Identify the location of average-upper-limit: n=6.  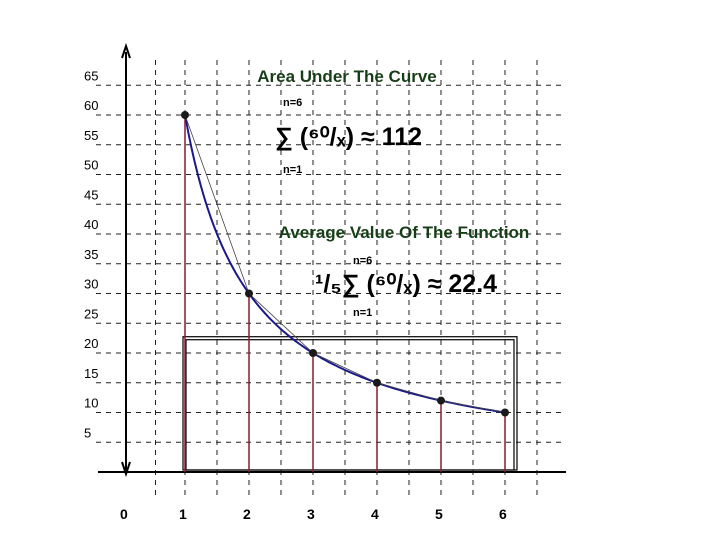
(362, 261).